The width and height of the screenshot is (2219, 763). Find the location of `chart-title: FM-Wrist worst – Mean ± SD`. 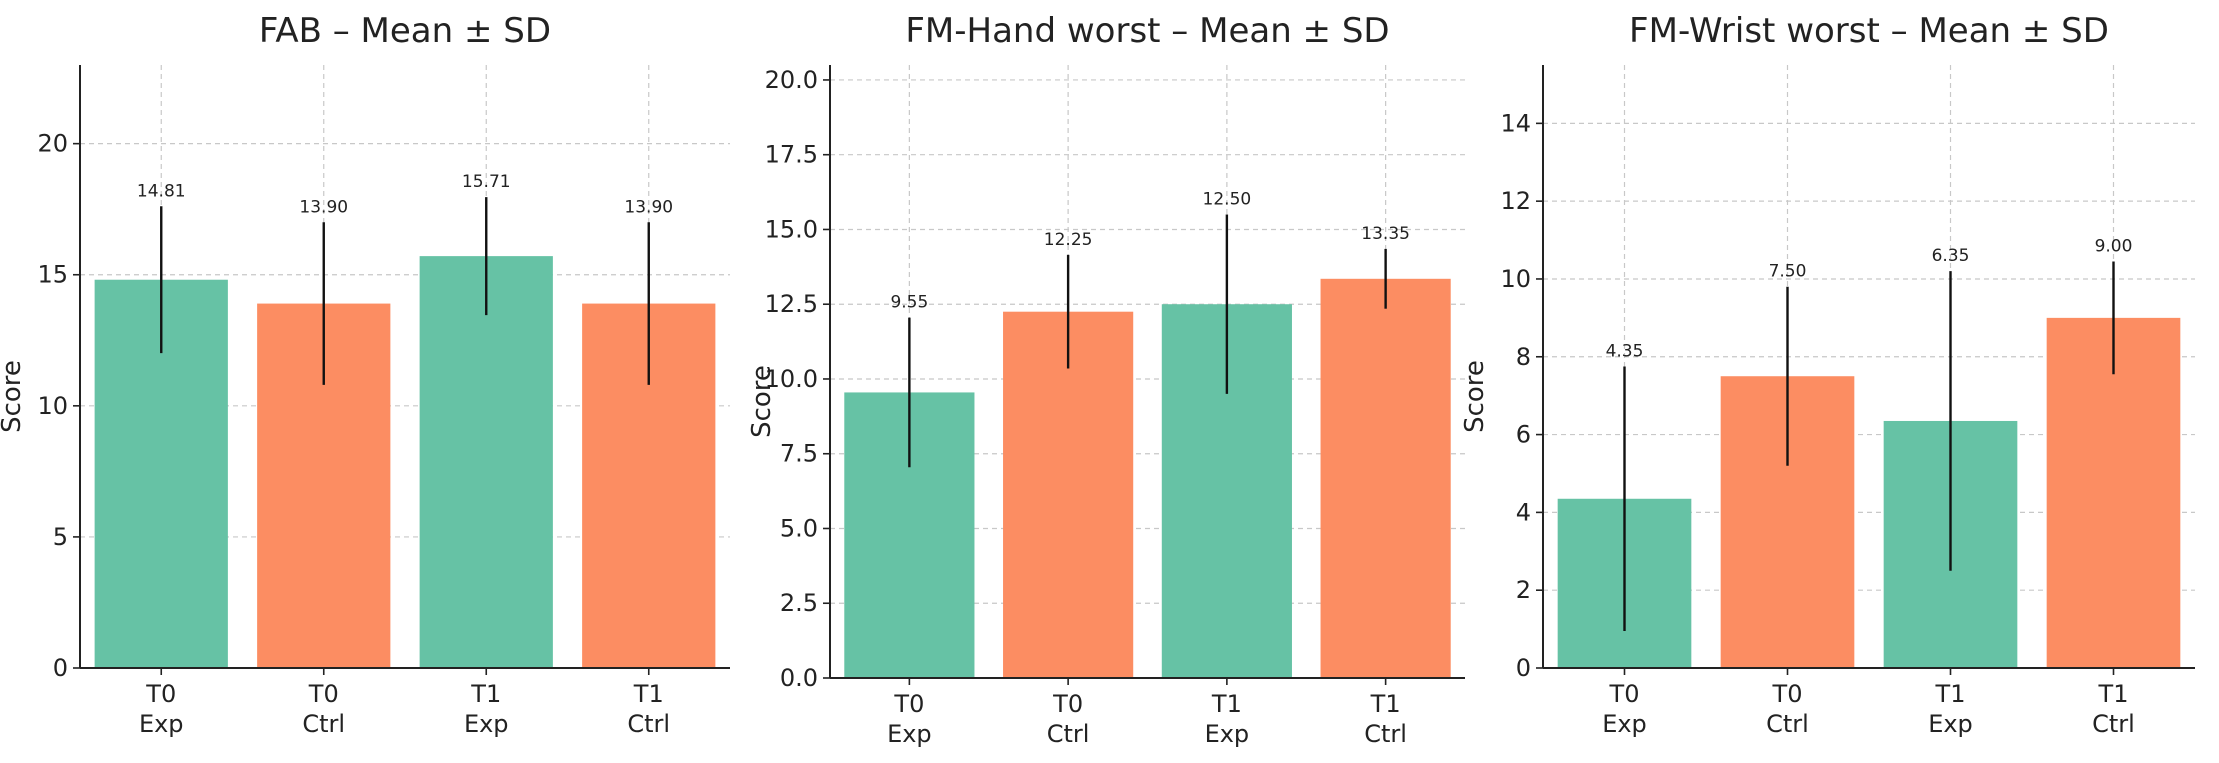

chart-title: FM-Wrist worst – Mean ± SD is located at coordinates (1869, 31).